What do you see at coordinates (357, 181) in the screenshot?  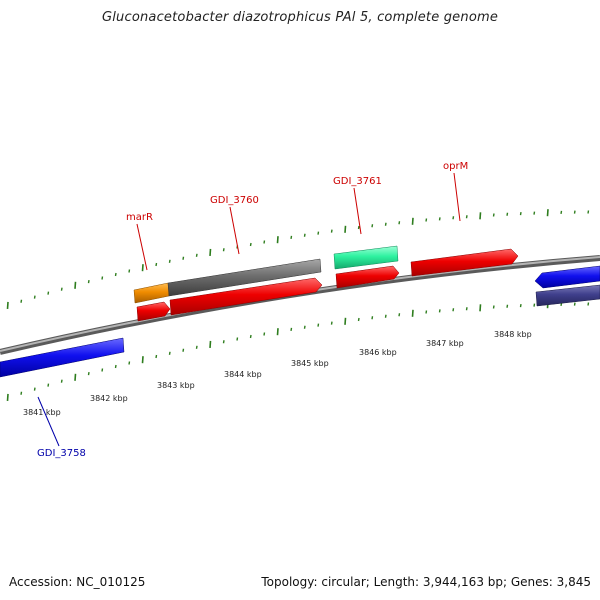 I see `label-GDI_3761: GDI_3761` at bounding box center [357, 181].